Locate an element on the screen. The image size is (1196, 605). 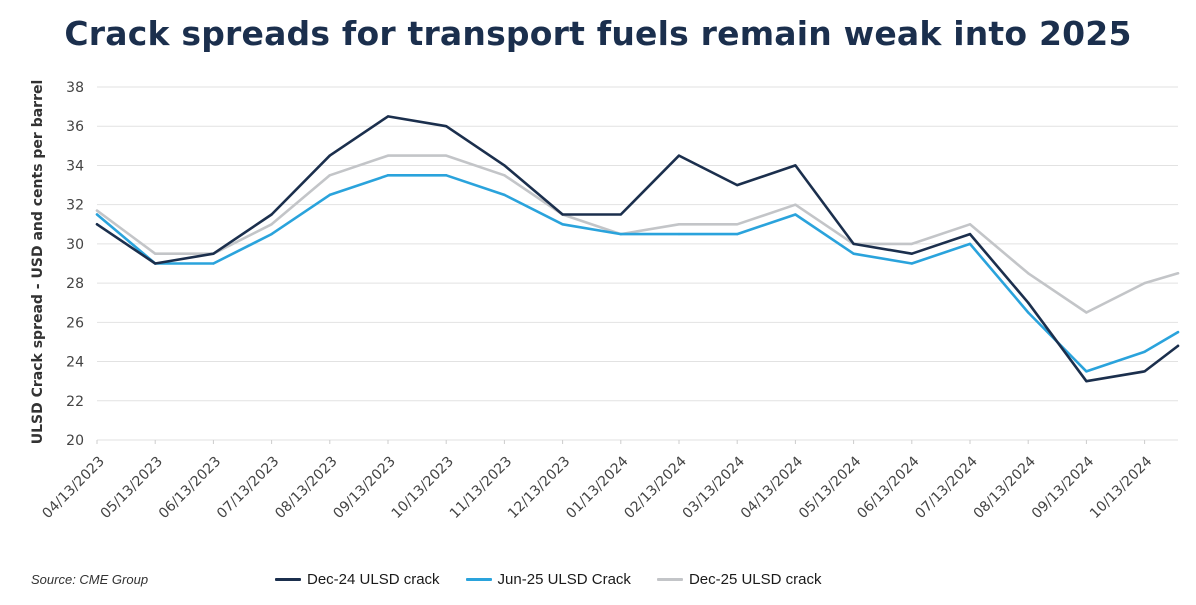
y-tick-label: 26 is located at coordinates (75, 323).